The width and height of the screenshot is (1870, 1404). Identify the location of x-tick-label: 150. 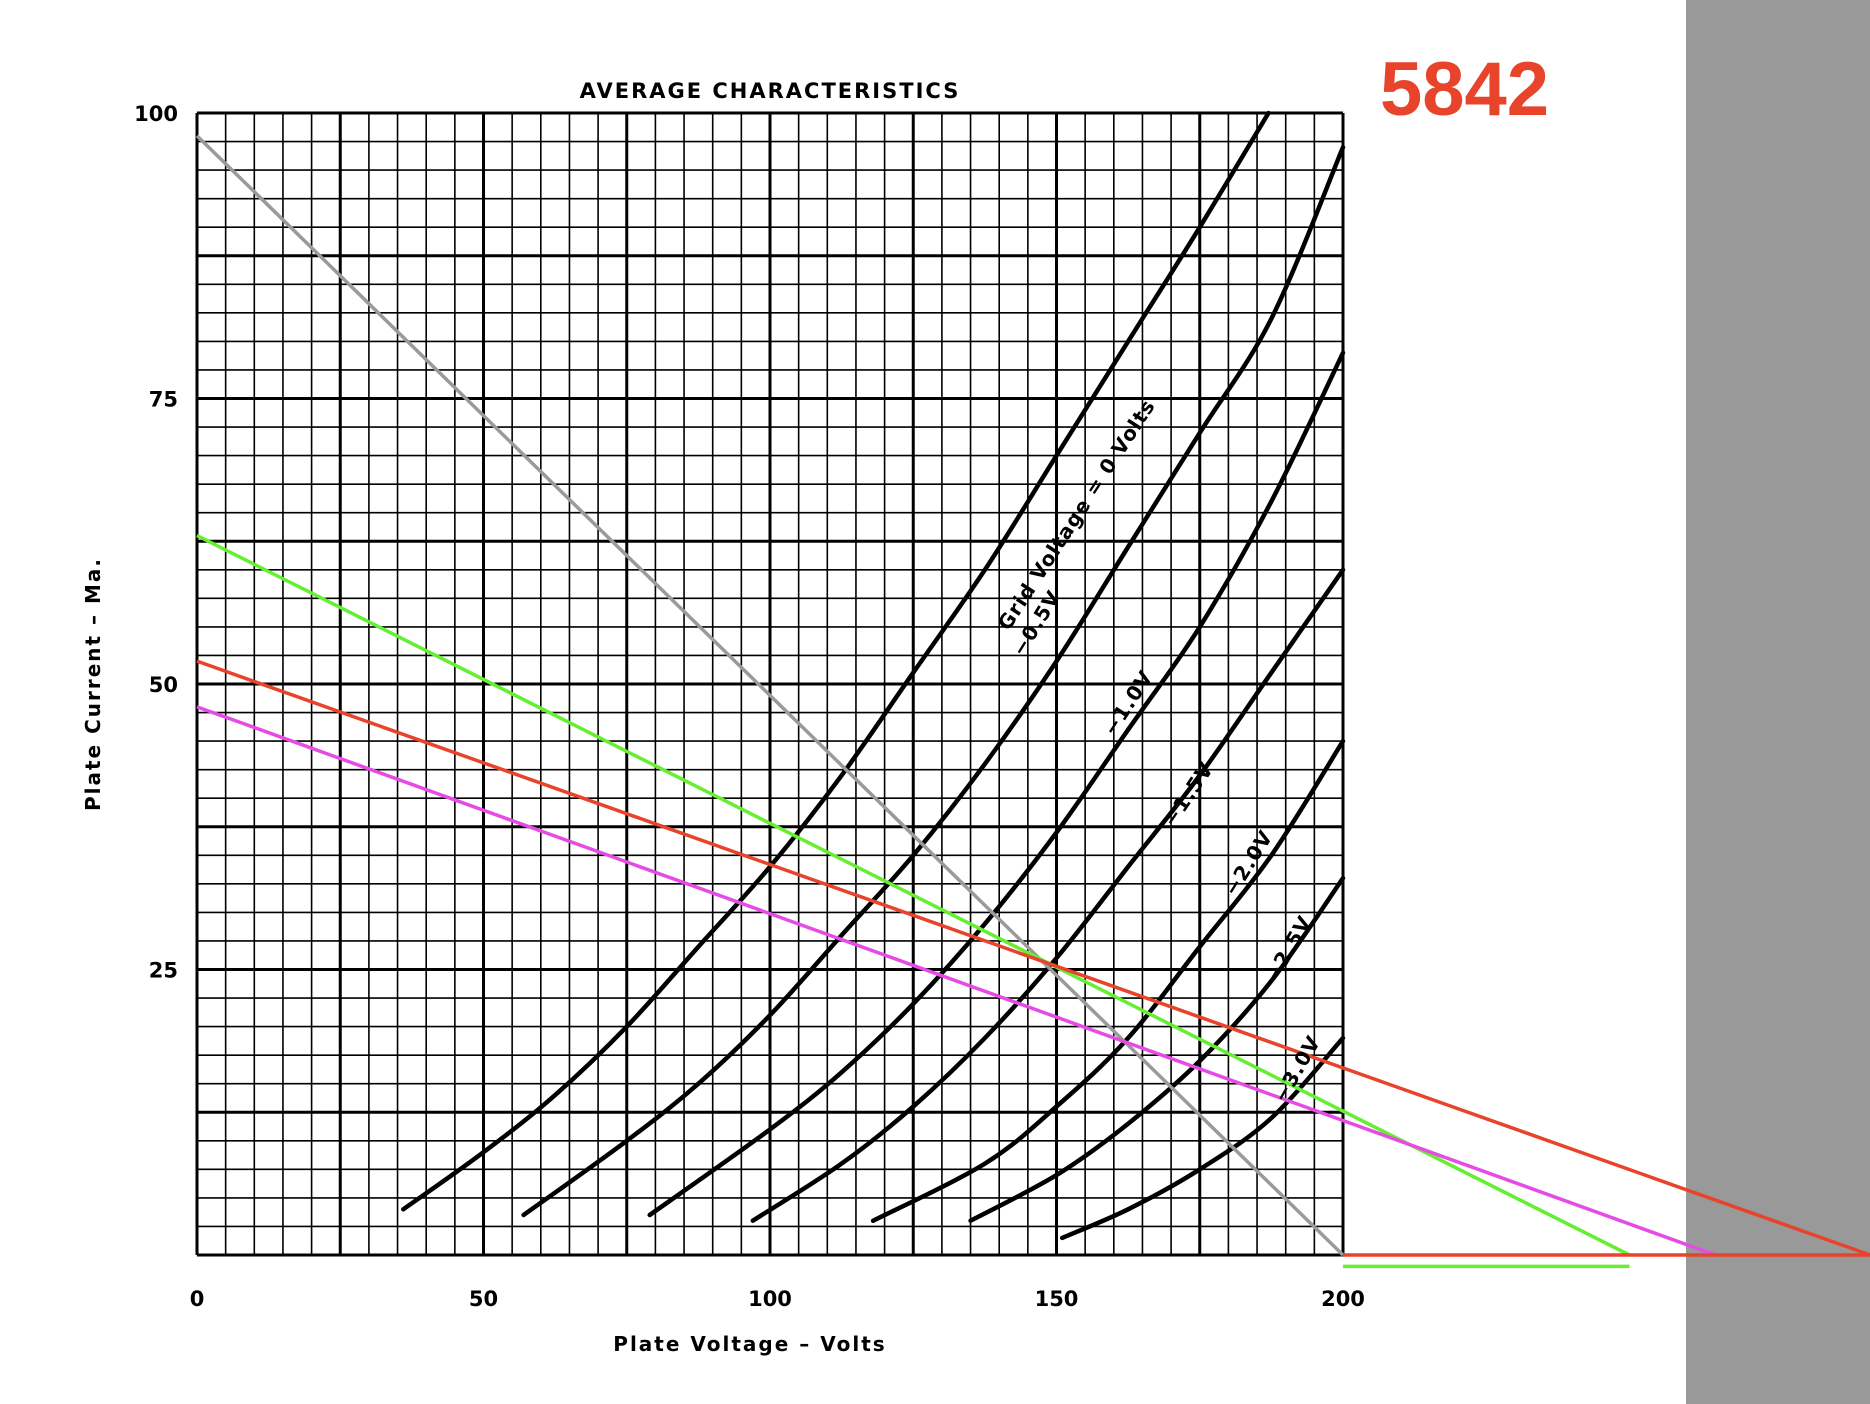
(1057, 1299).